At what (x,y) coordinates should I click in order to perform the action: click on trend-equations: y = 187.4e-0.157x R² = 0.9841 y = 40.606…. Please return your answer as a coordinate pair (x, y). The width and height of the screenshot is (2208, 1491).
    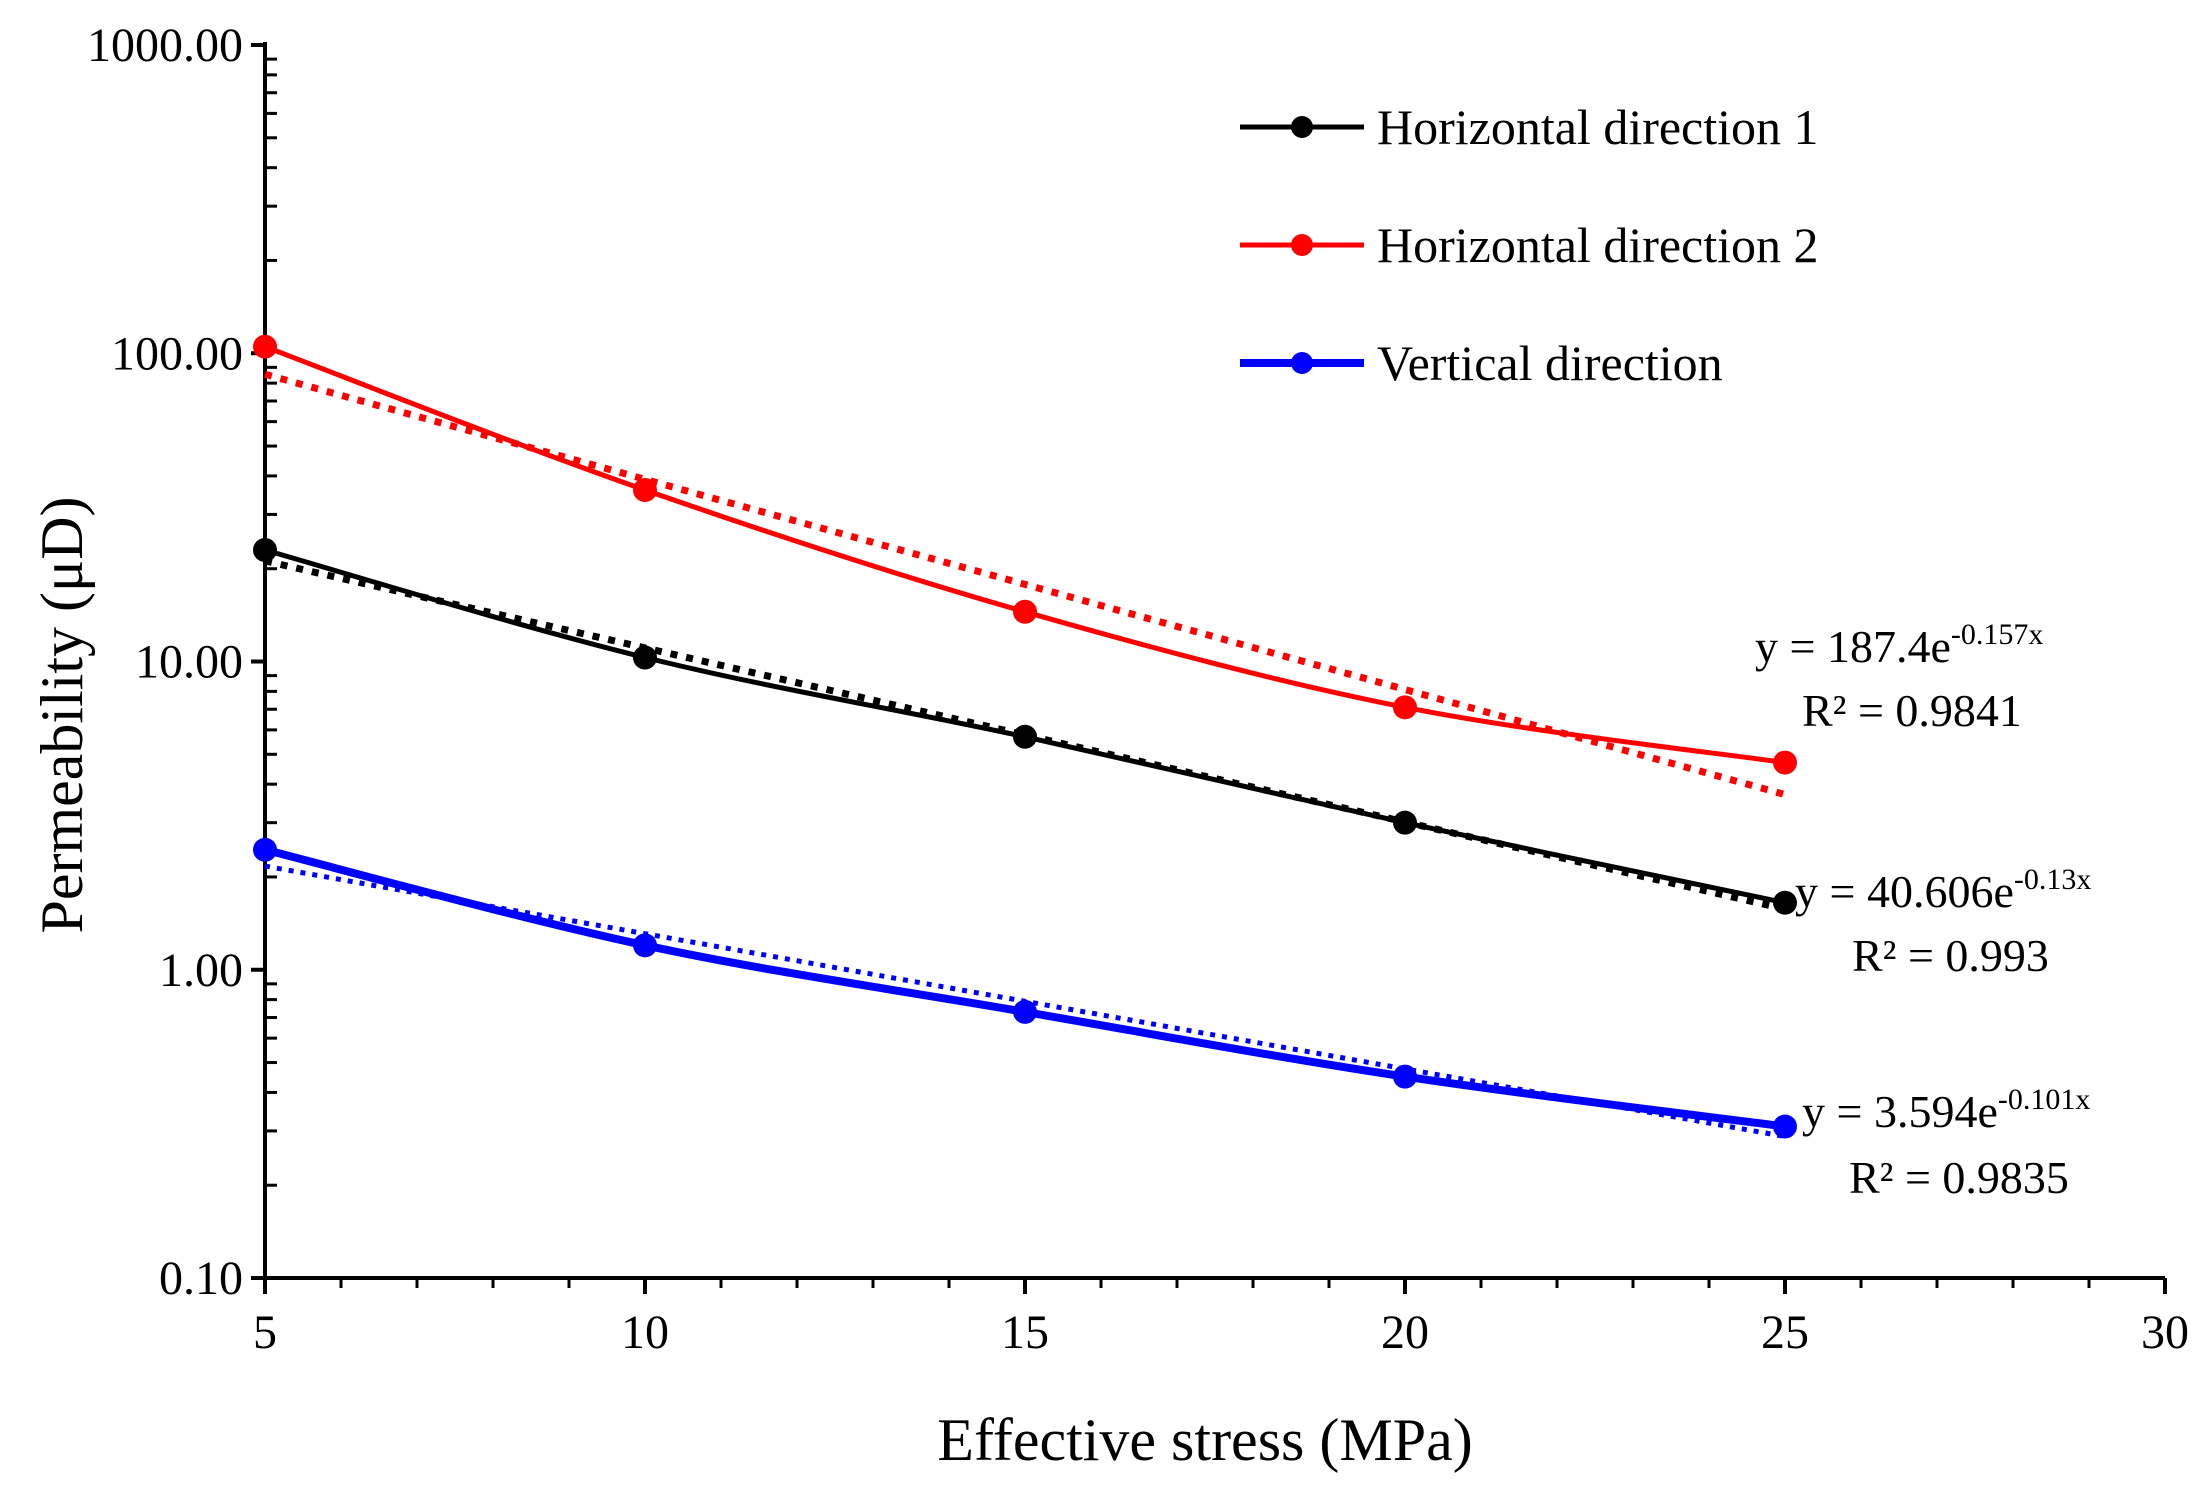
    Looking at the image, I should click on (1923, 910).